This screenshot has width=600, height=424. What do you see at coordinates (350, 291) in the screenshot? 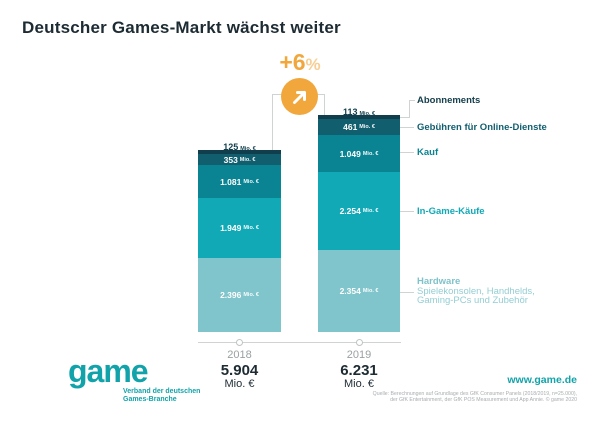
I see `segment-value: 2.354` at bounding box center [350, 291].